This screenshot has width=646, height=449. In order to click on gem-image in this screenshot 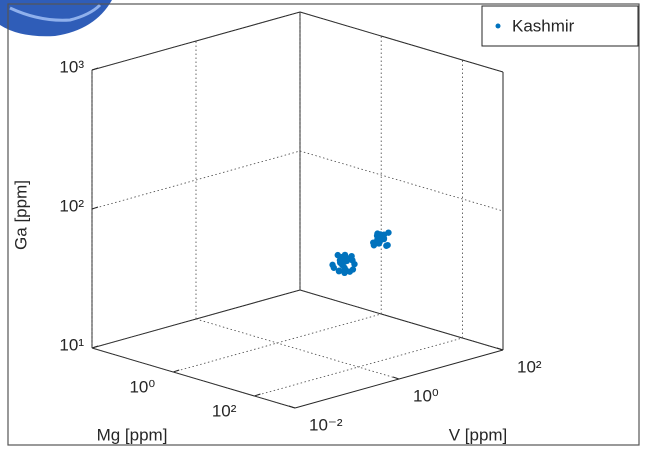, I will do `click(56, 18)`.